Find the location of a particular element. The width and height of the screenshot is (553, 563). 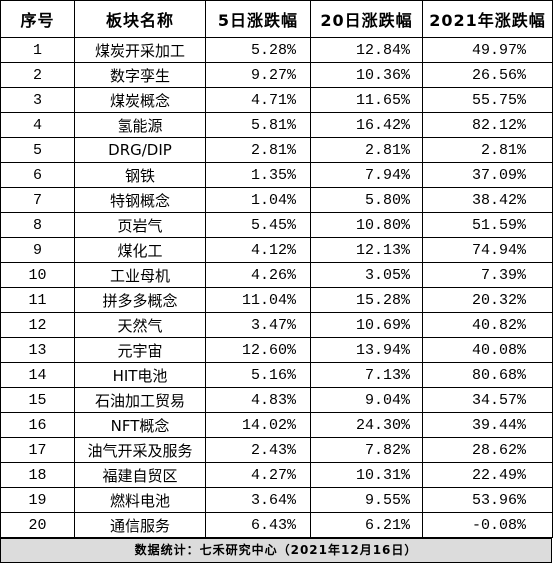

cell-seq: 14 is located at coordinates (37, 375).